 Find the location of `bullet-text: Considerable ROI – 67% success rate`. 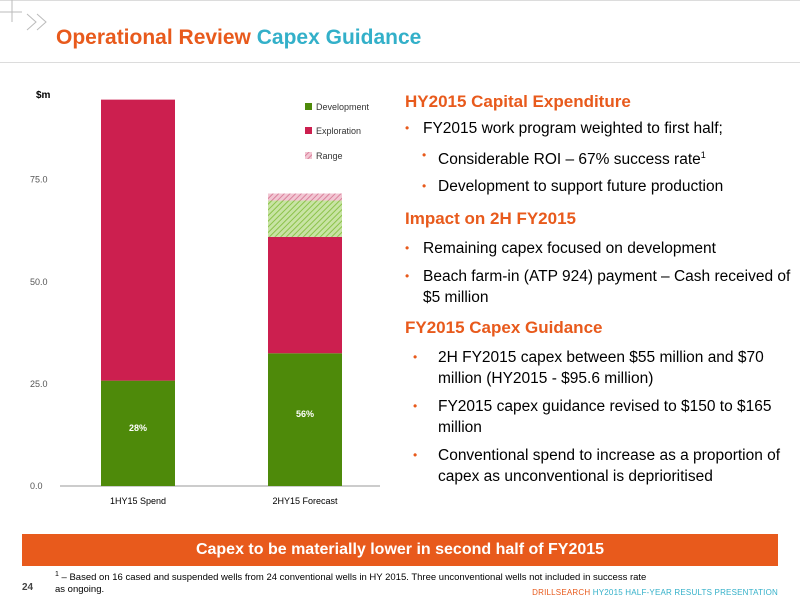

bullet-text: Considerable ROI – 67% success rate is located at coordinates (569, 160).